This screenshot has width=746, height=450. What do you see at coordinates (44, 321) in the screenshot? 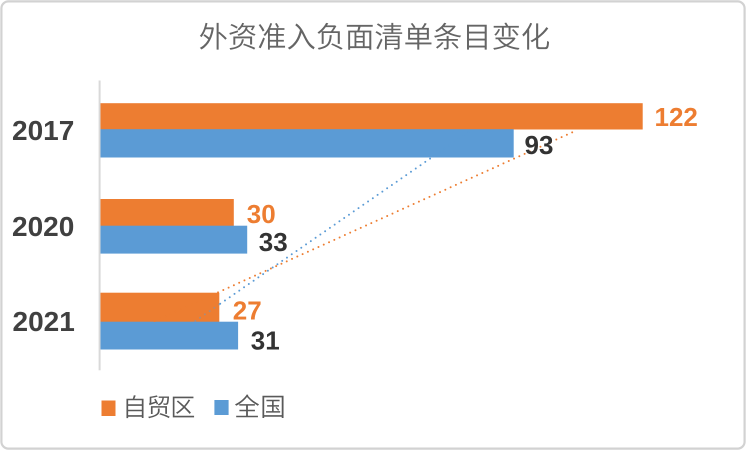
I see `svg-text: 2021` at bounding box center [44, 321].